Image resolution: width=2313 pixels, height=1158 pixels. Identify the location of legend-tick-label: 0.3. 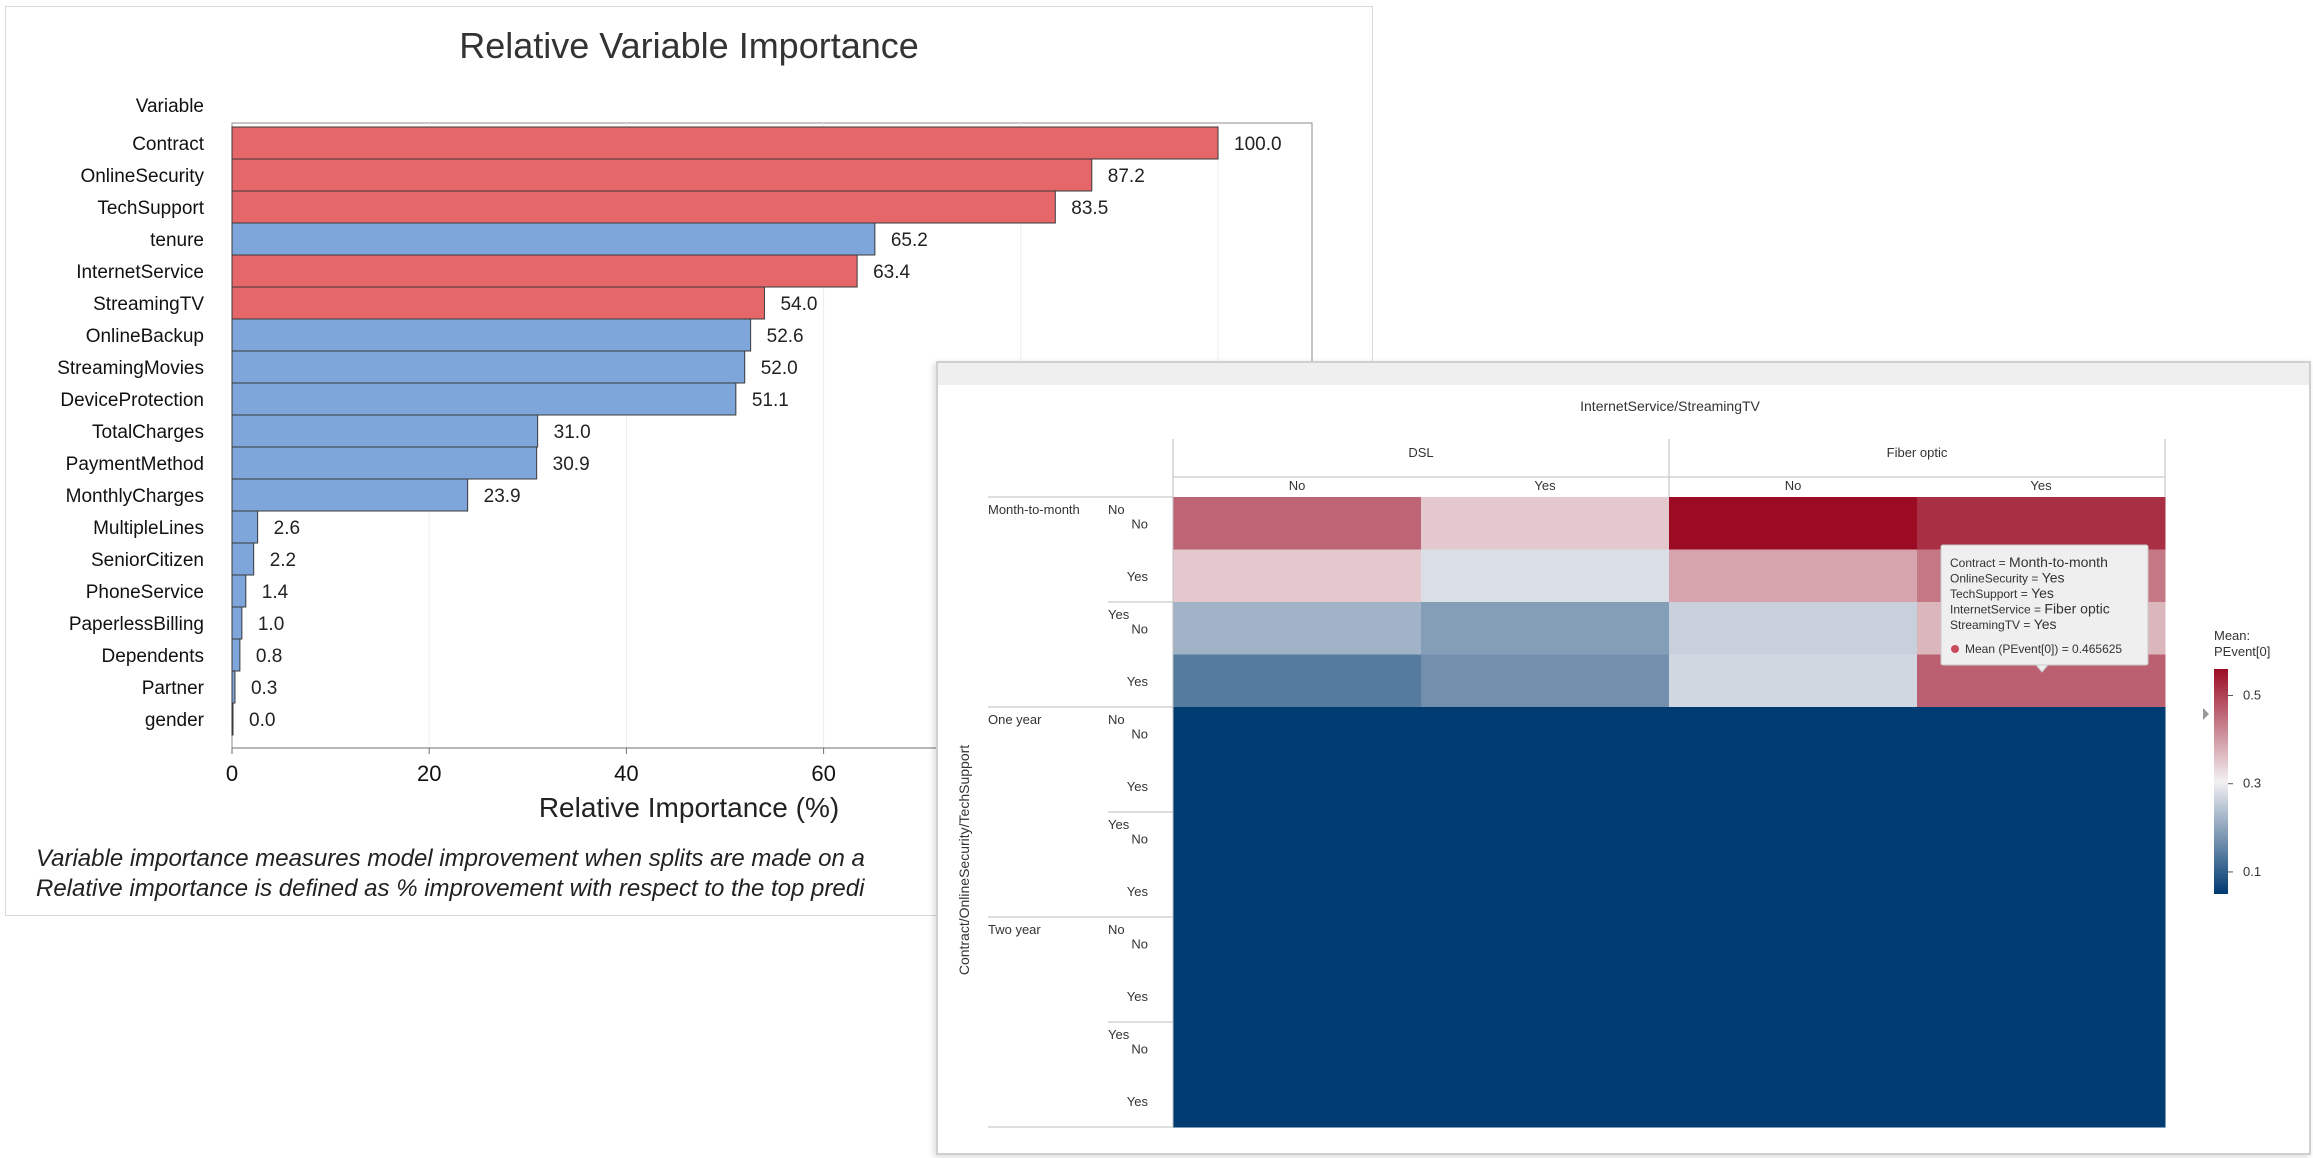
(2252, 783).